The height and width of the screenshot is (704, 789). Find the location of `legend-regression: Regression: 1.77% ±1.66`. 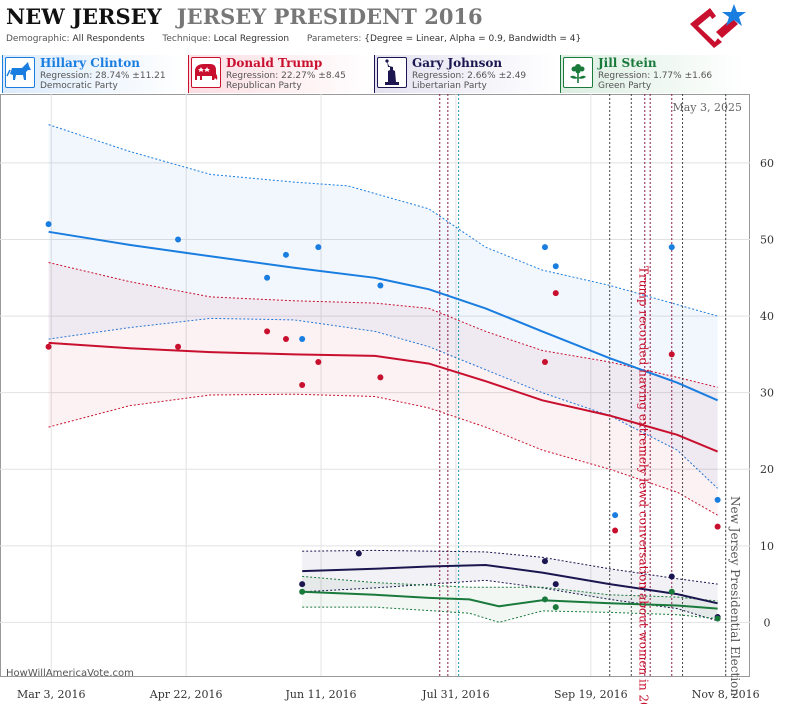

legend-regression: Regression: 1.77% ±1.66 is located at coordinates (655, 76).